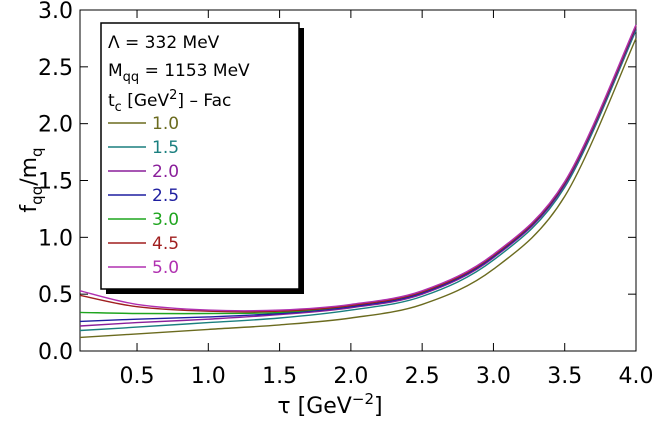 The height and width of the screenshot is (421, 654). Describe the element at coordinates (143, 196) in the screenshot. I see `legend-entries: 1.0 1.5 2.0 2.5 3.0 4.5 5.0` at that location.